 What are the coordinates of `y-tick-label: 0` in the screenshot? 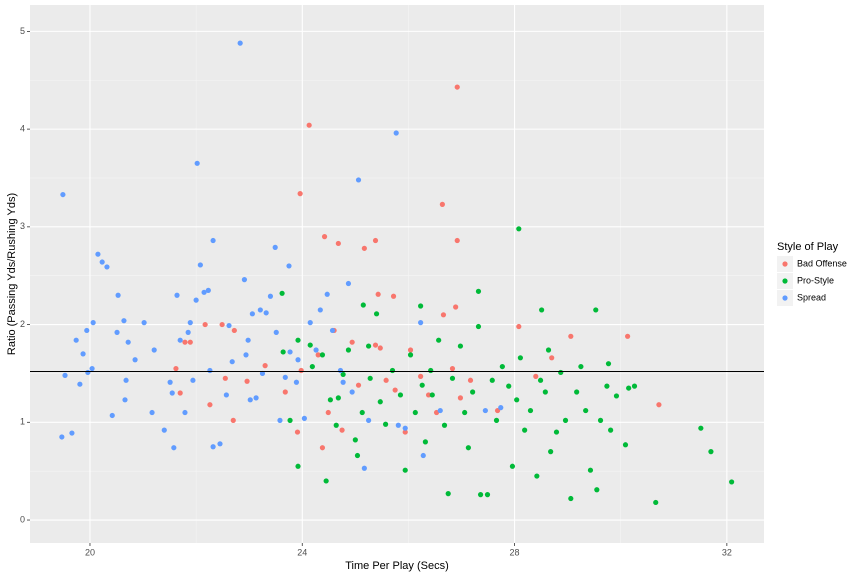 It's located at (22, 519).